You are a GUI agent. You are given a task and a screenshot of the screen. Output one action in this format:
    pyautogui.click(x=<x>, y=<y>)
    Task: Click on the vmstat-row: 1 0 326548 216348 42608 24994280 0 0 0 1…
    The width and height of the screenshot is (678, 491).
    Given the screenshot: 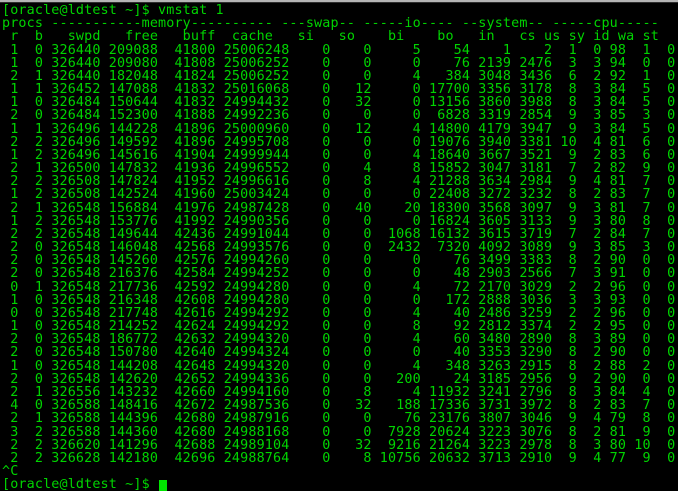 What is the action you would take?
    pyautogui.click(x=339, y=300)
    